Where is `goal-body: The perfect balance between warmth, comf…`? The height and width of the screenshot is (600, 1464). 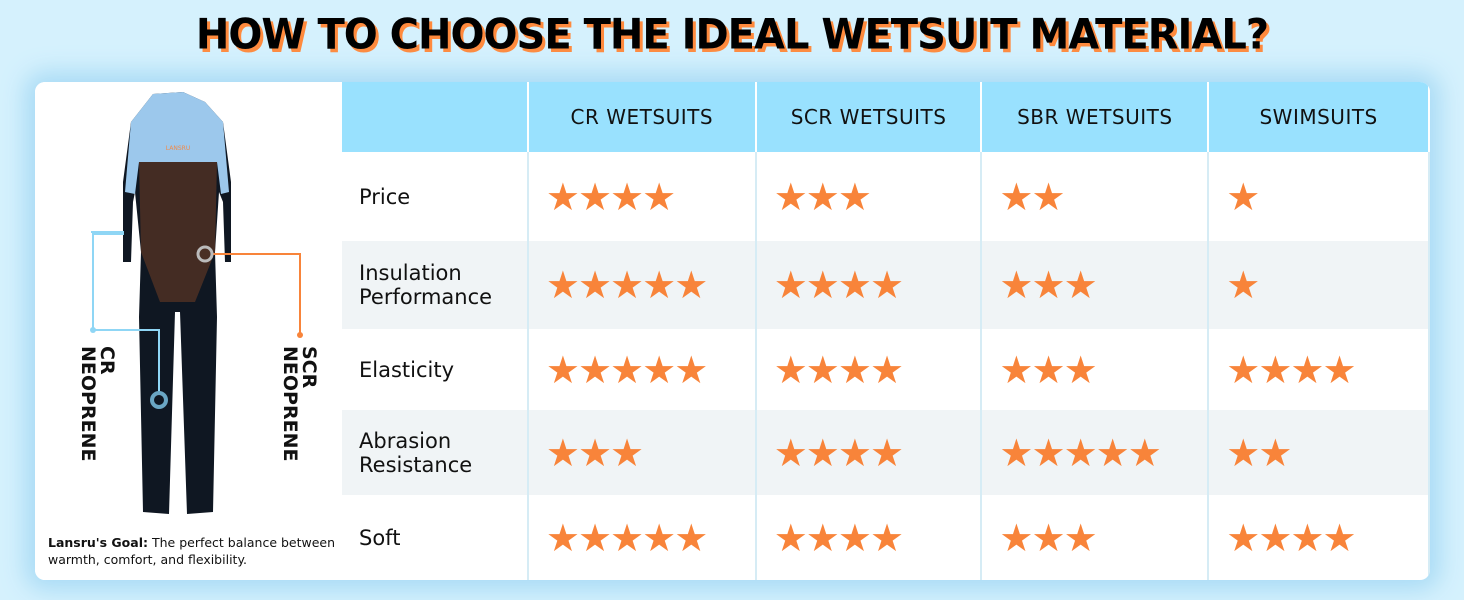
goal-body: The perfect balance between warmth, comf… is located at coordinates (192, 551).